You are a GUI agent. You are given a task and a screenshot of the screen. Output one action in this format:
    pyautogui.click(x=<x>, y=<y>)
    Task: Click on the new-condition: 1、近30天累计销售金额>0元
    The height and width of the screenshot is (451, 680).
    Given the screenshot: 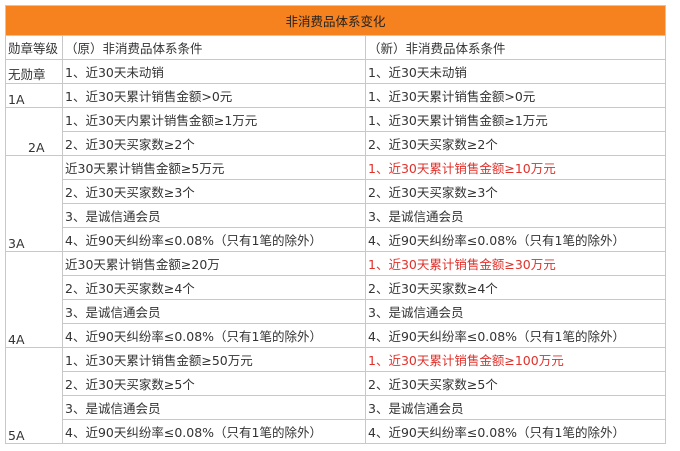 What is the action you would take?
    pyautogui.click(x=515, y=95)
    